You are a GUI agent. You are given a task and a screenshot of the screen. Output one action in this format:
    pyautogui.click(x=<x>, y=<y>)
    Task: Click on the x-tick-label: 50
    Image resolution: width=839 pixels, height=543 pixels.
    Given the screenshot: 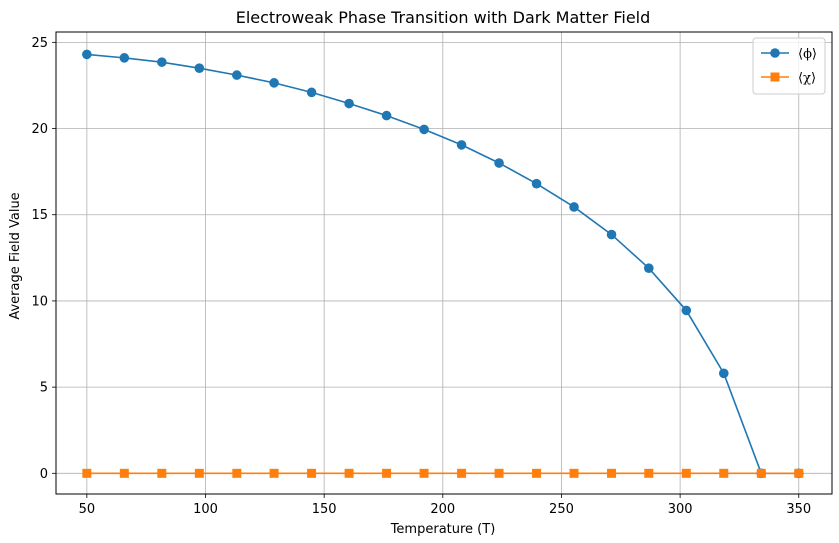 What is the action you would take?
    pyautogui.click(x=87, y=509)
    